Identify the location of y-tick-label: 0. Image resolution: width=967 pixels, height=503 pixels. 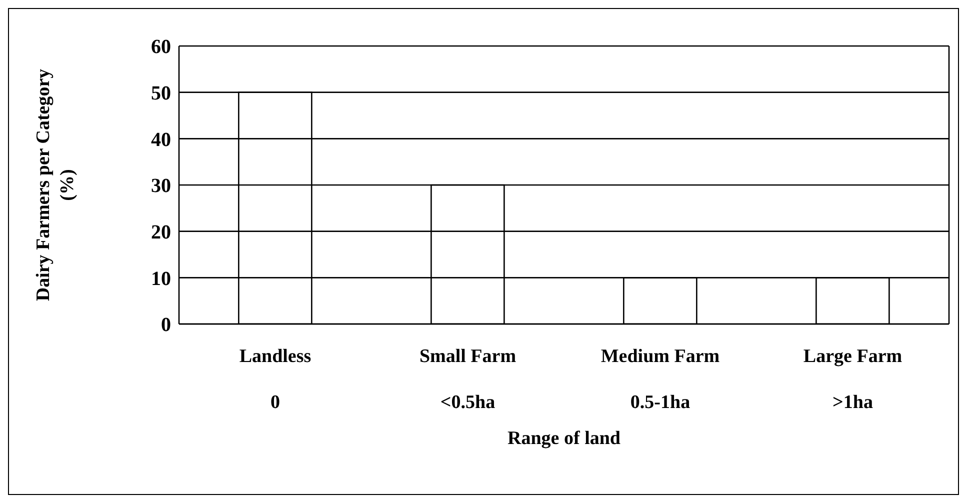
(166, 325).